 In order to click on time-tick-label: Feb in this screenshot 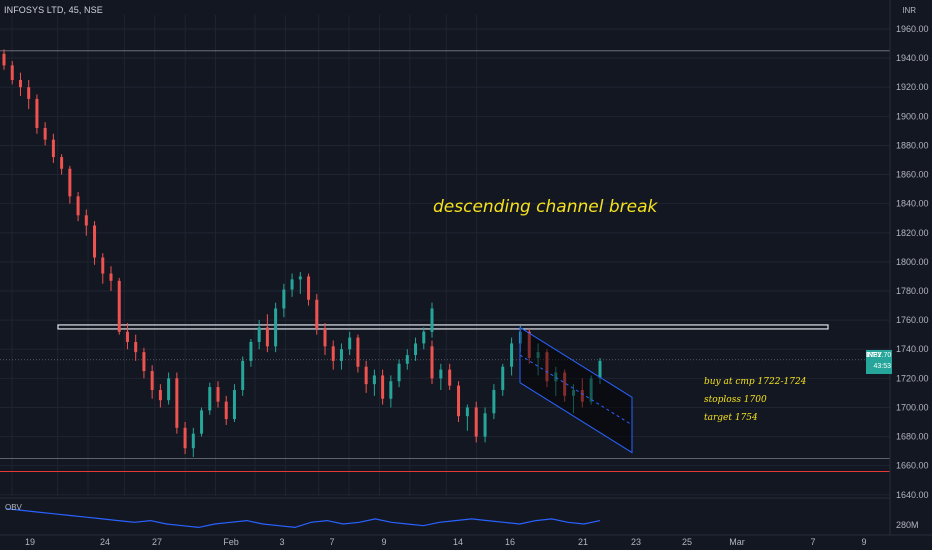, I will do `click(231, 542)`.